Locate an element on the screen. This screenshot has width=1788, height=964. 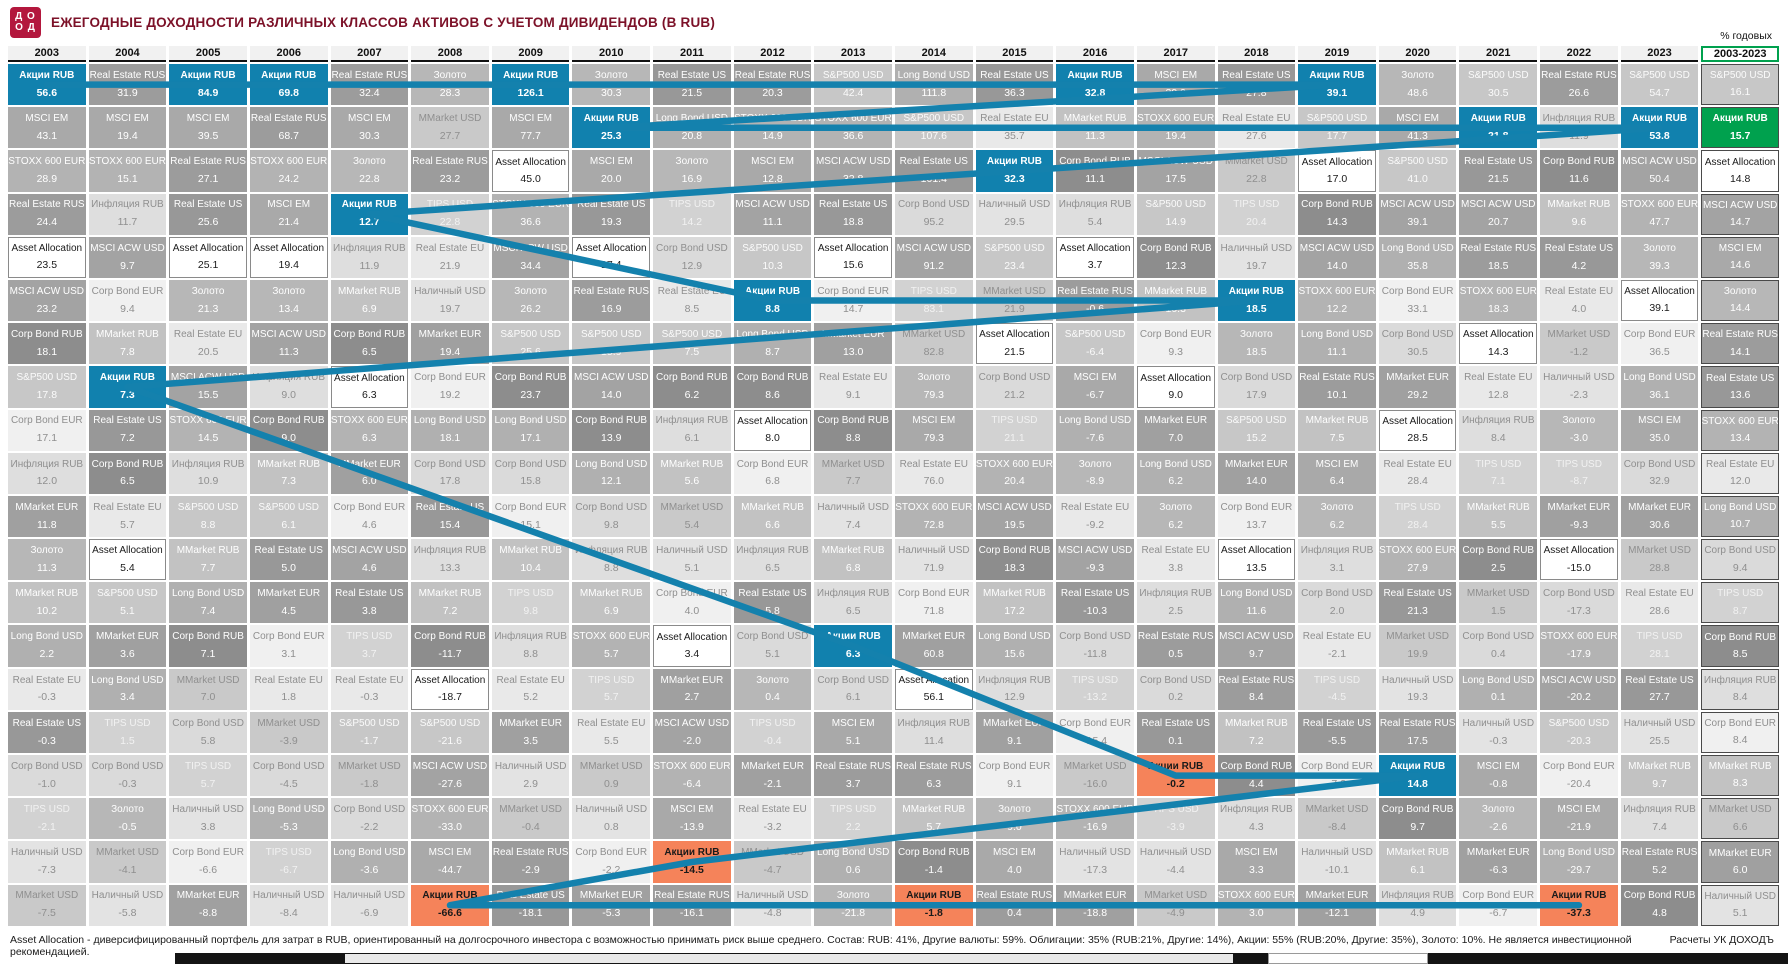
asset-return-value: 12.0 is located at coordinates (47, 481).